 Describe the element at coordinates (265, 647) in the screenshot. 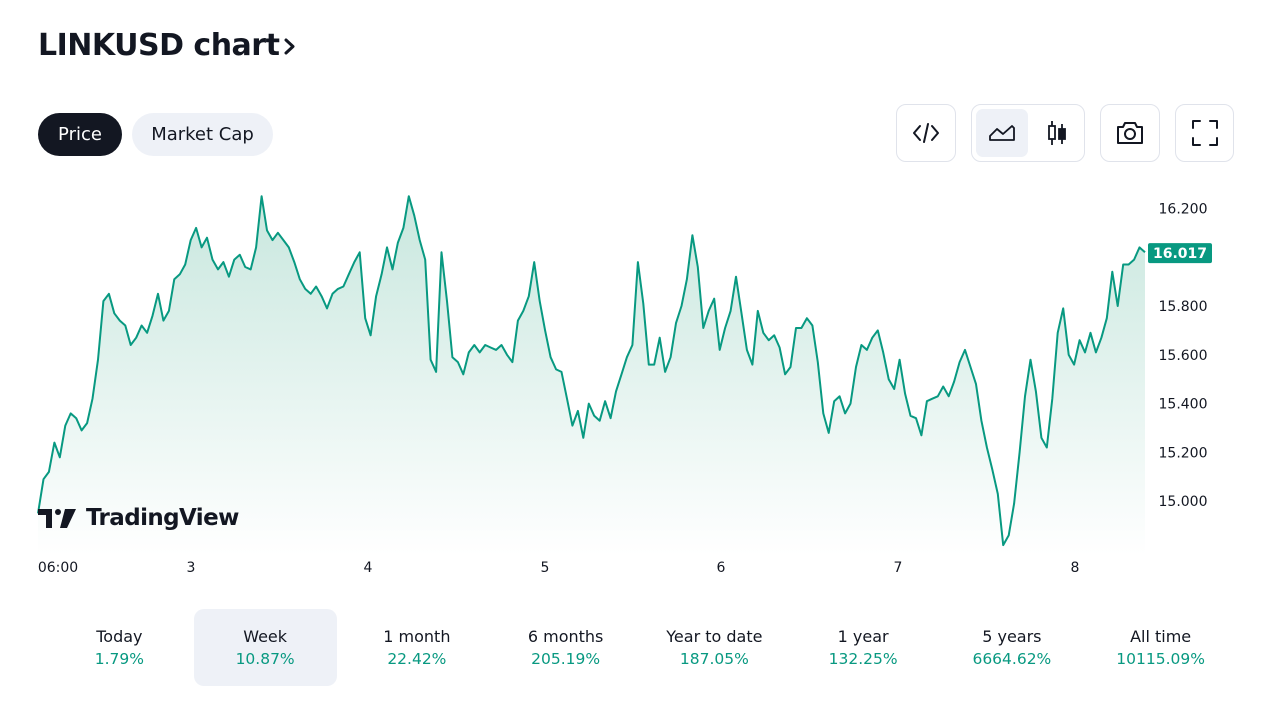

I see `period-tab-week: Week 10.87%` at that location.